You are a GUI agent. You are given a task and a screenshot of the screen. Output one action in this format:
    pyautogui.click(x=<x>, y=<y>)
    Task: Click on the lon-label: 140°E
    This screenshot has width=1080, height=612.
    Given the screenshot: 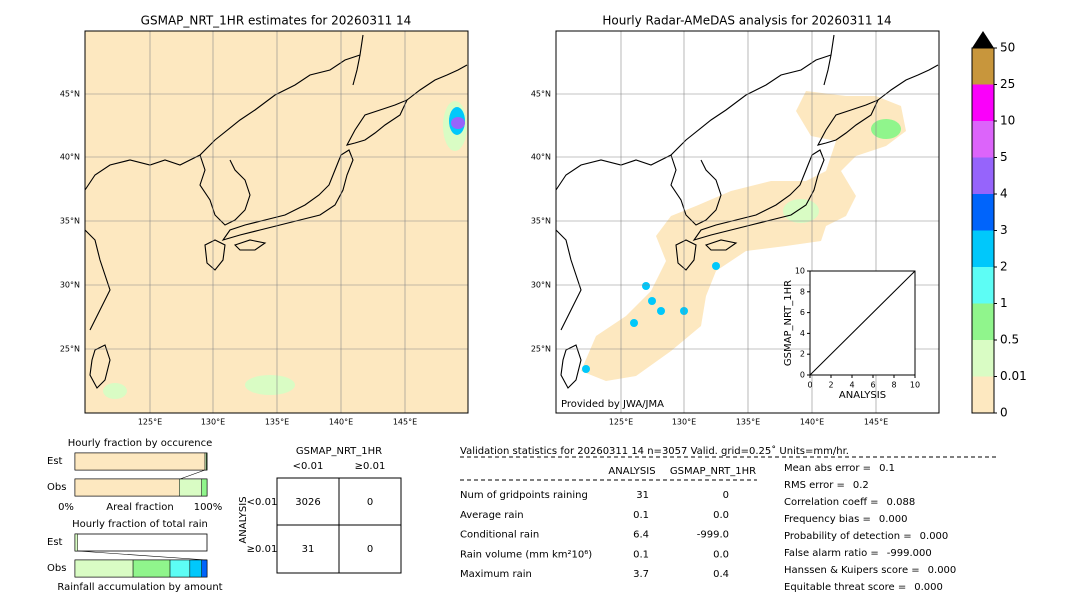 What is the action you would take?
    pyautogui.click(x=812, y=422)
    